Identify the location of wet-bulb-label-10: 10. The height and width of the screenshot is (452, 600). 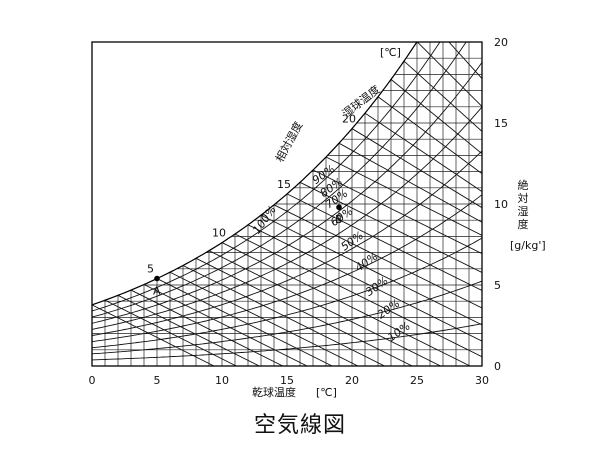
(219, 233).